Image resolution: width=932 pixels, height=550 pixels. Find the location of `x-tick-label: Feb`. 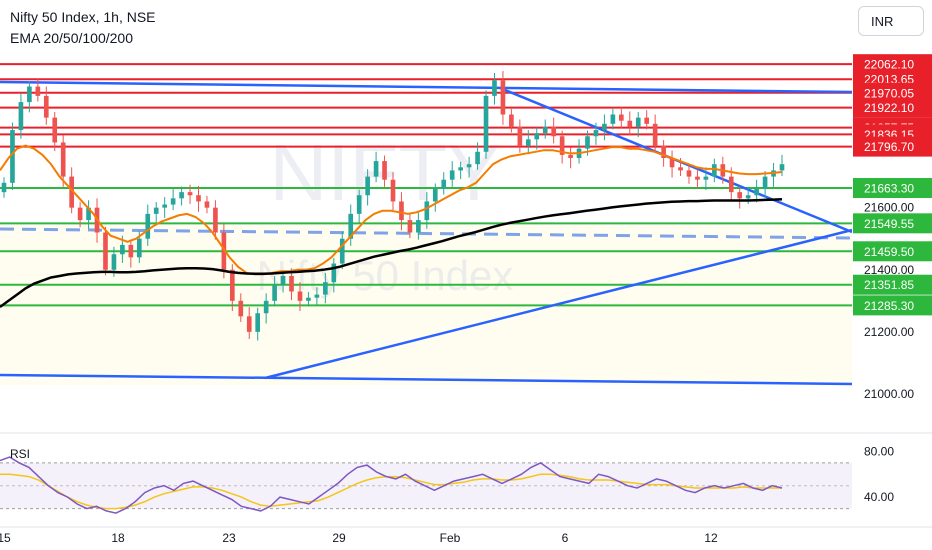

x-tick-label: Feb is located at coordinates (450, 538).